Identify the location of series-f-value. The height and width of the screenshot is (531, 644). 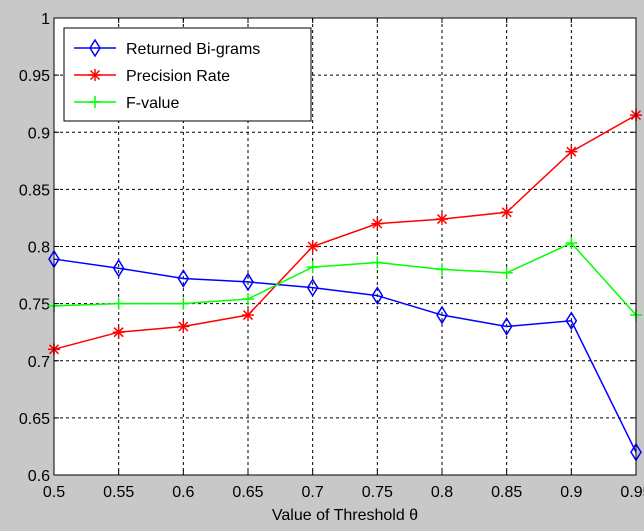
(345, 279).